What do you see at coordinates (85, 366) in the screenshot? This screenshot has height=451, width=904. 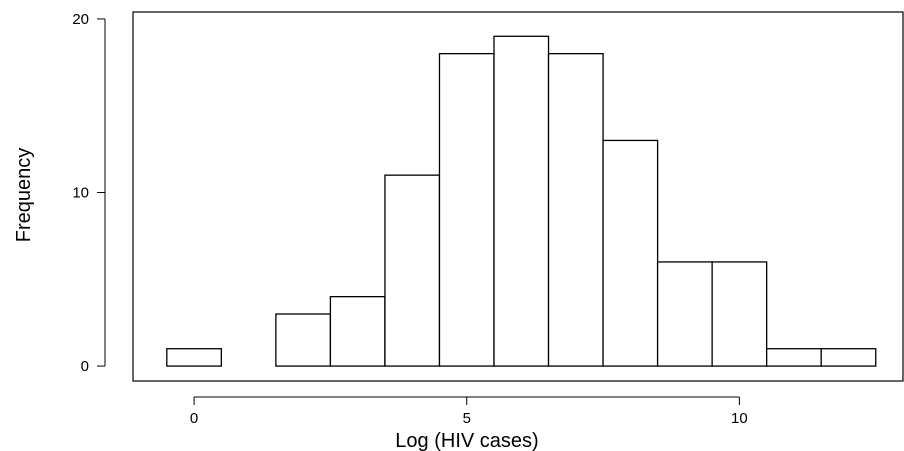 I see `y-tick-label: 0` at bounding box center [85, 366].